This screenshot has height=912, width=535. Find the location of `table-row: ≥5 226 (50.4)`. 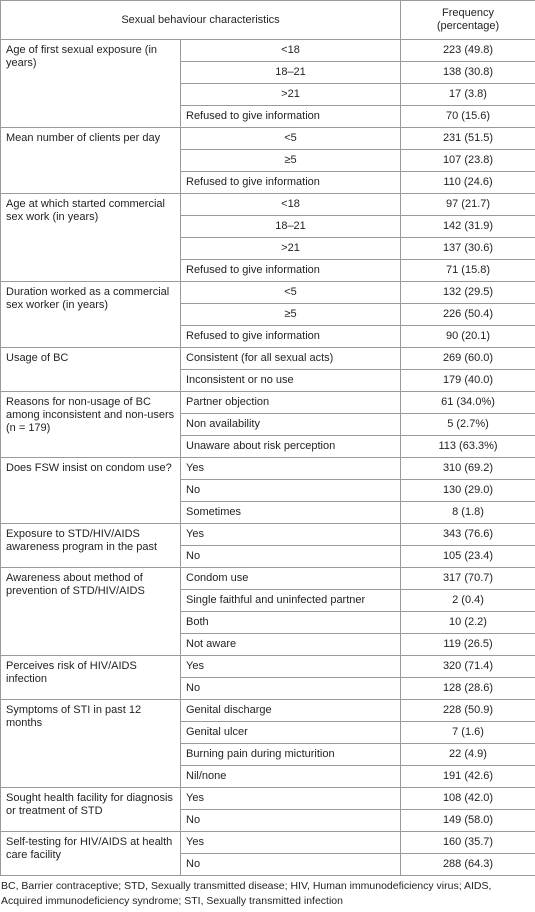

table-row: ≥5 226 (50.4) is located at coordinates (268, 314).